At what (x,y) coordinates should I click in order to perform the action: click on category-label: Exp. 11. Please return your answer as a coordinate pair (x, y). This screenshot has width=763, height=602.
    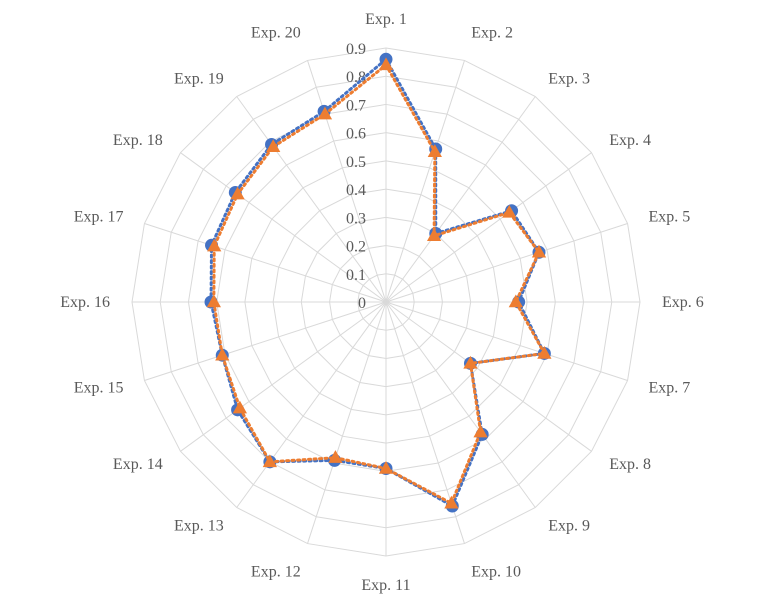
    Looking at the image, I should click on (385, 585).